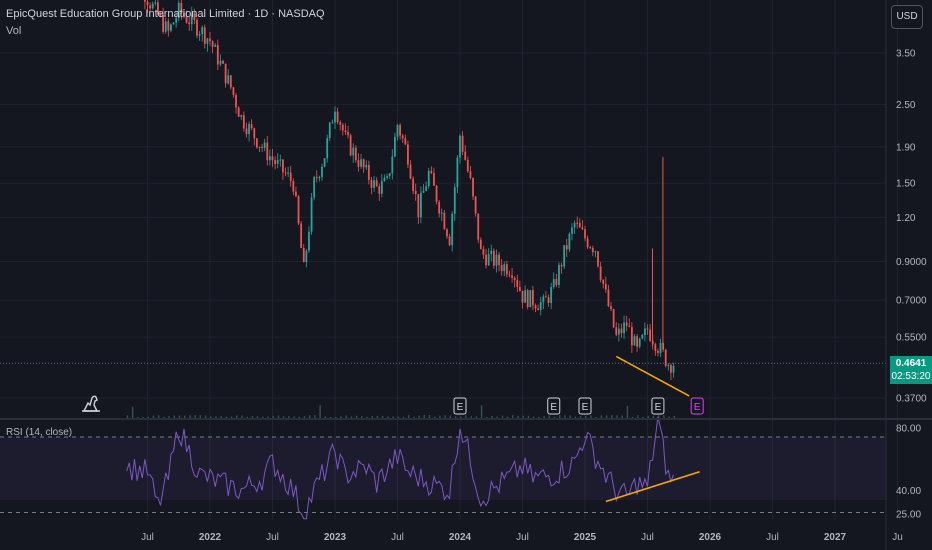  Describe the element at coordinates (14, 31) in the screenshot. I see `volume-label: Vol` at that location.